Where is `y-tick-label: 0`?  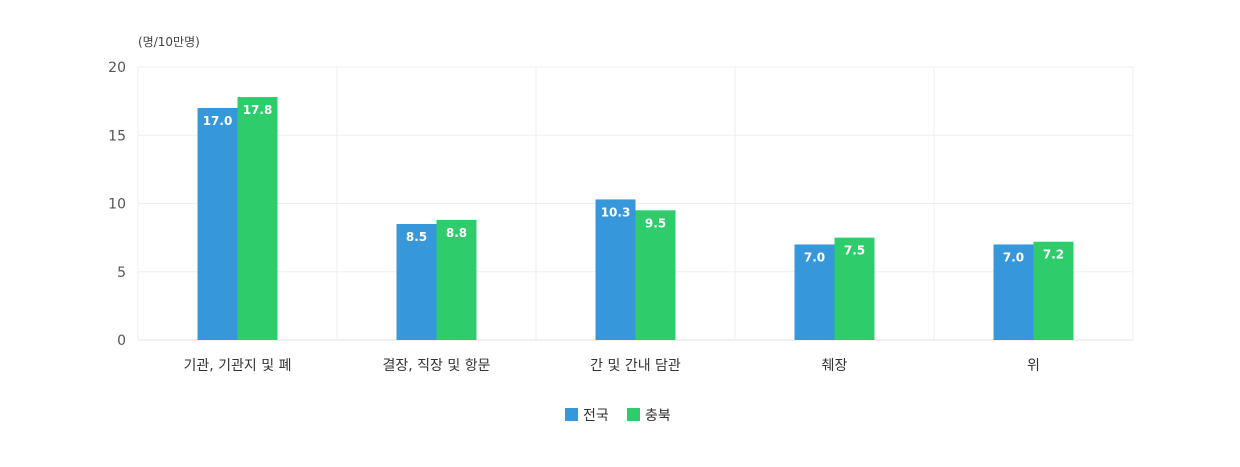
y-tick-label: 0 is located at coordinates (121, 341).